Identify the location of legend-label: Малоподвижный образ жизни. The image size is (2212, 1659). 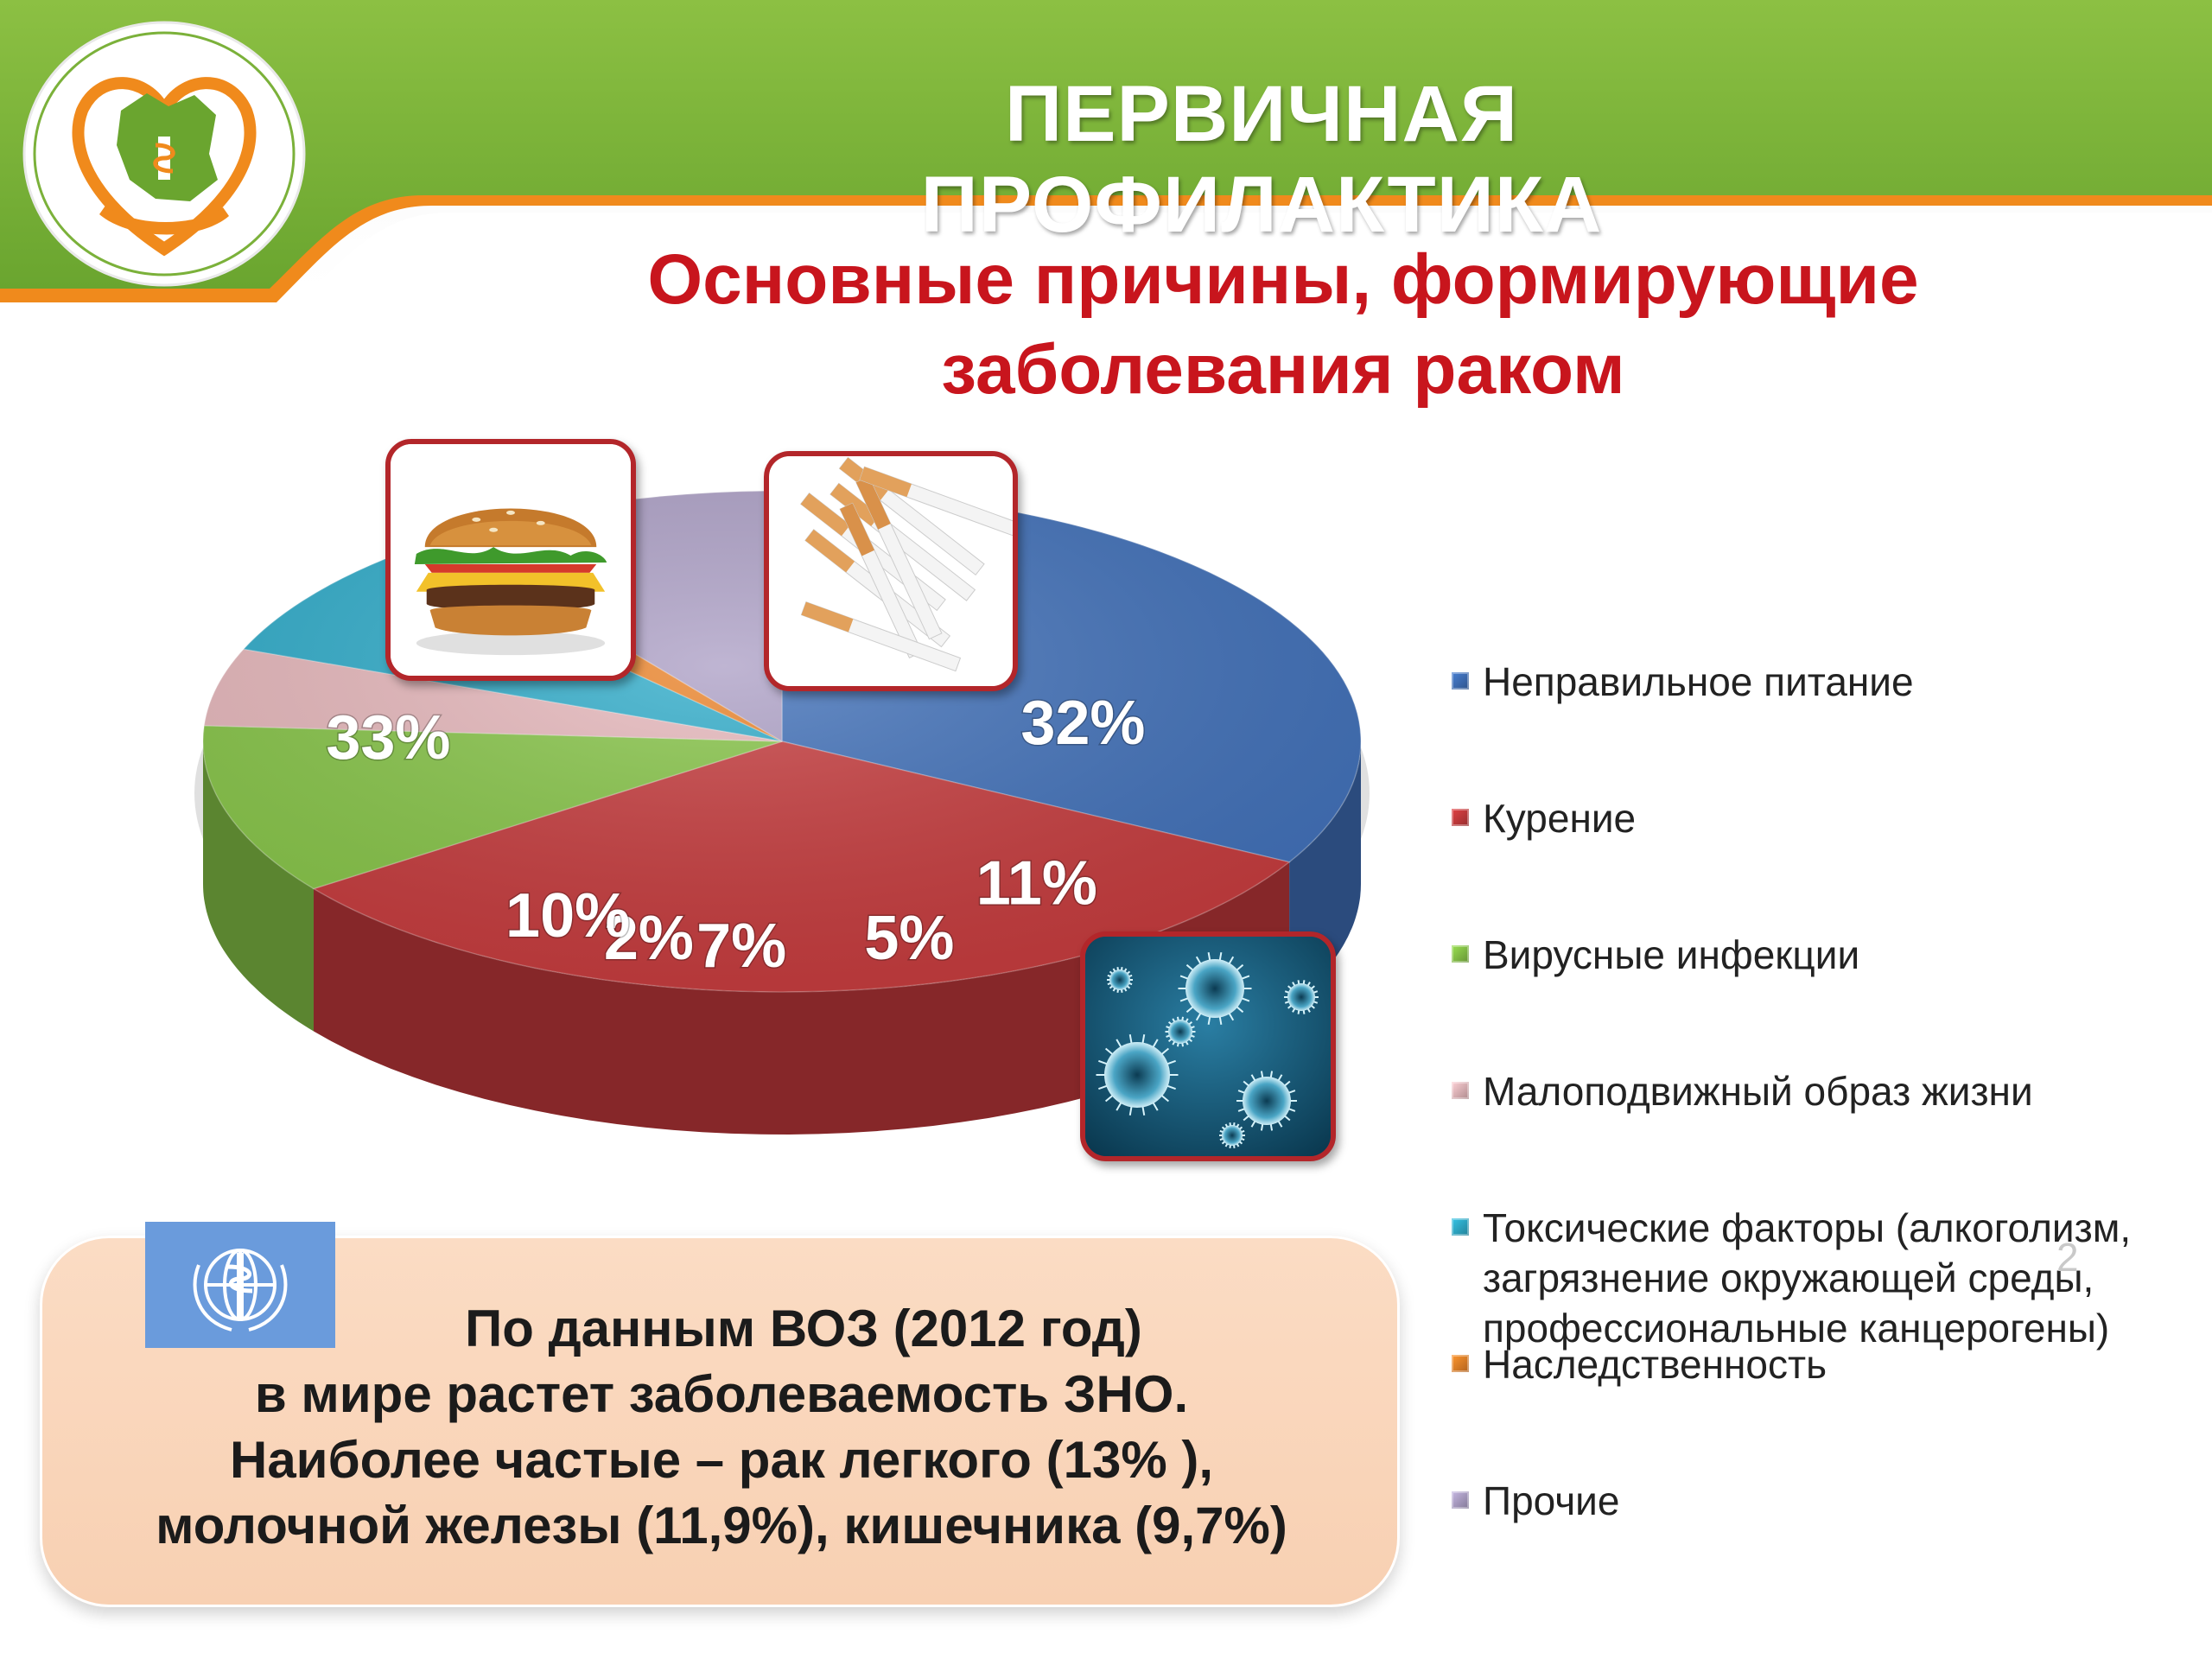
(1758, 1091).